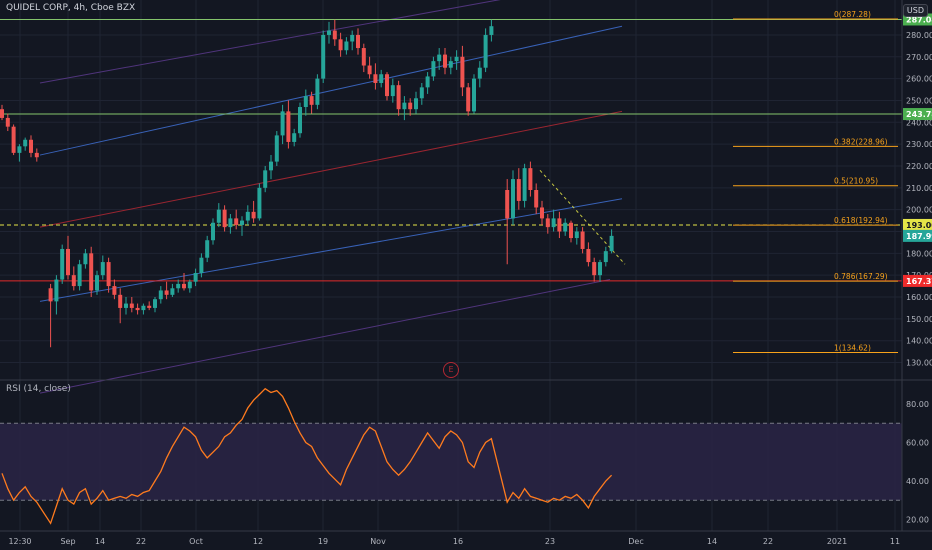 This screenshot has width=932, height=550. What do you see at coordinates (919, 19) in the screenshot?
I see `price-label: 287.08` at bounding box center [919, 19].